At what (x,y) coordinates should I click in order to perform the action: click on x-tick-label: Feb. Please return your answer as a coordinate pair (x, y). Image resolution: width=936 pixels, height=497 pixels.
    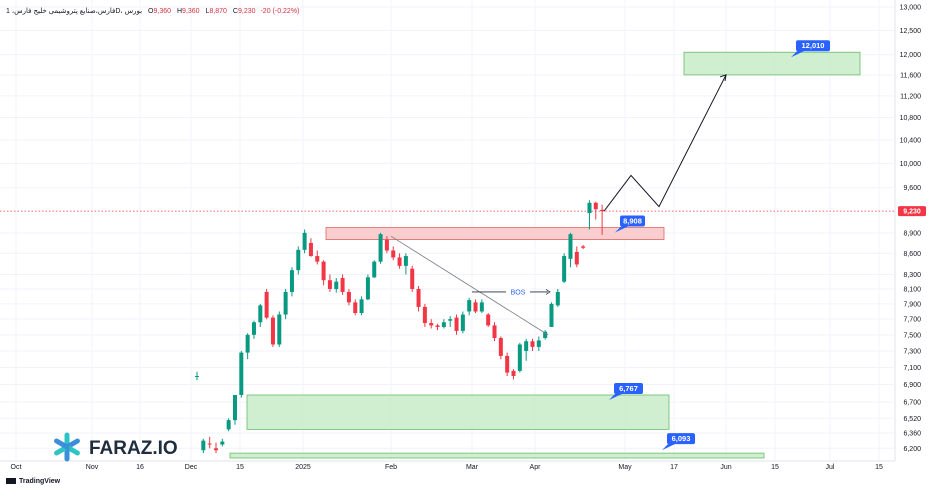
    Looking at the image, I should click on (391, 467).